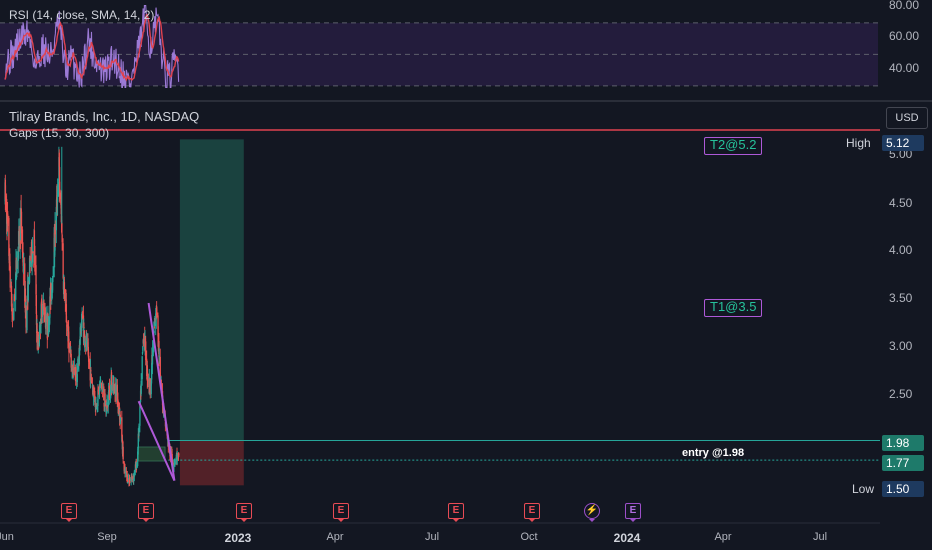  I want to click on price-tick-4.00: 4.00, so click(901, 250).